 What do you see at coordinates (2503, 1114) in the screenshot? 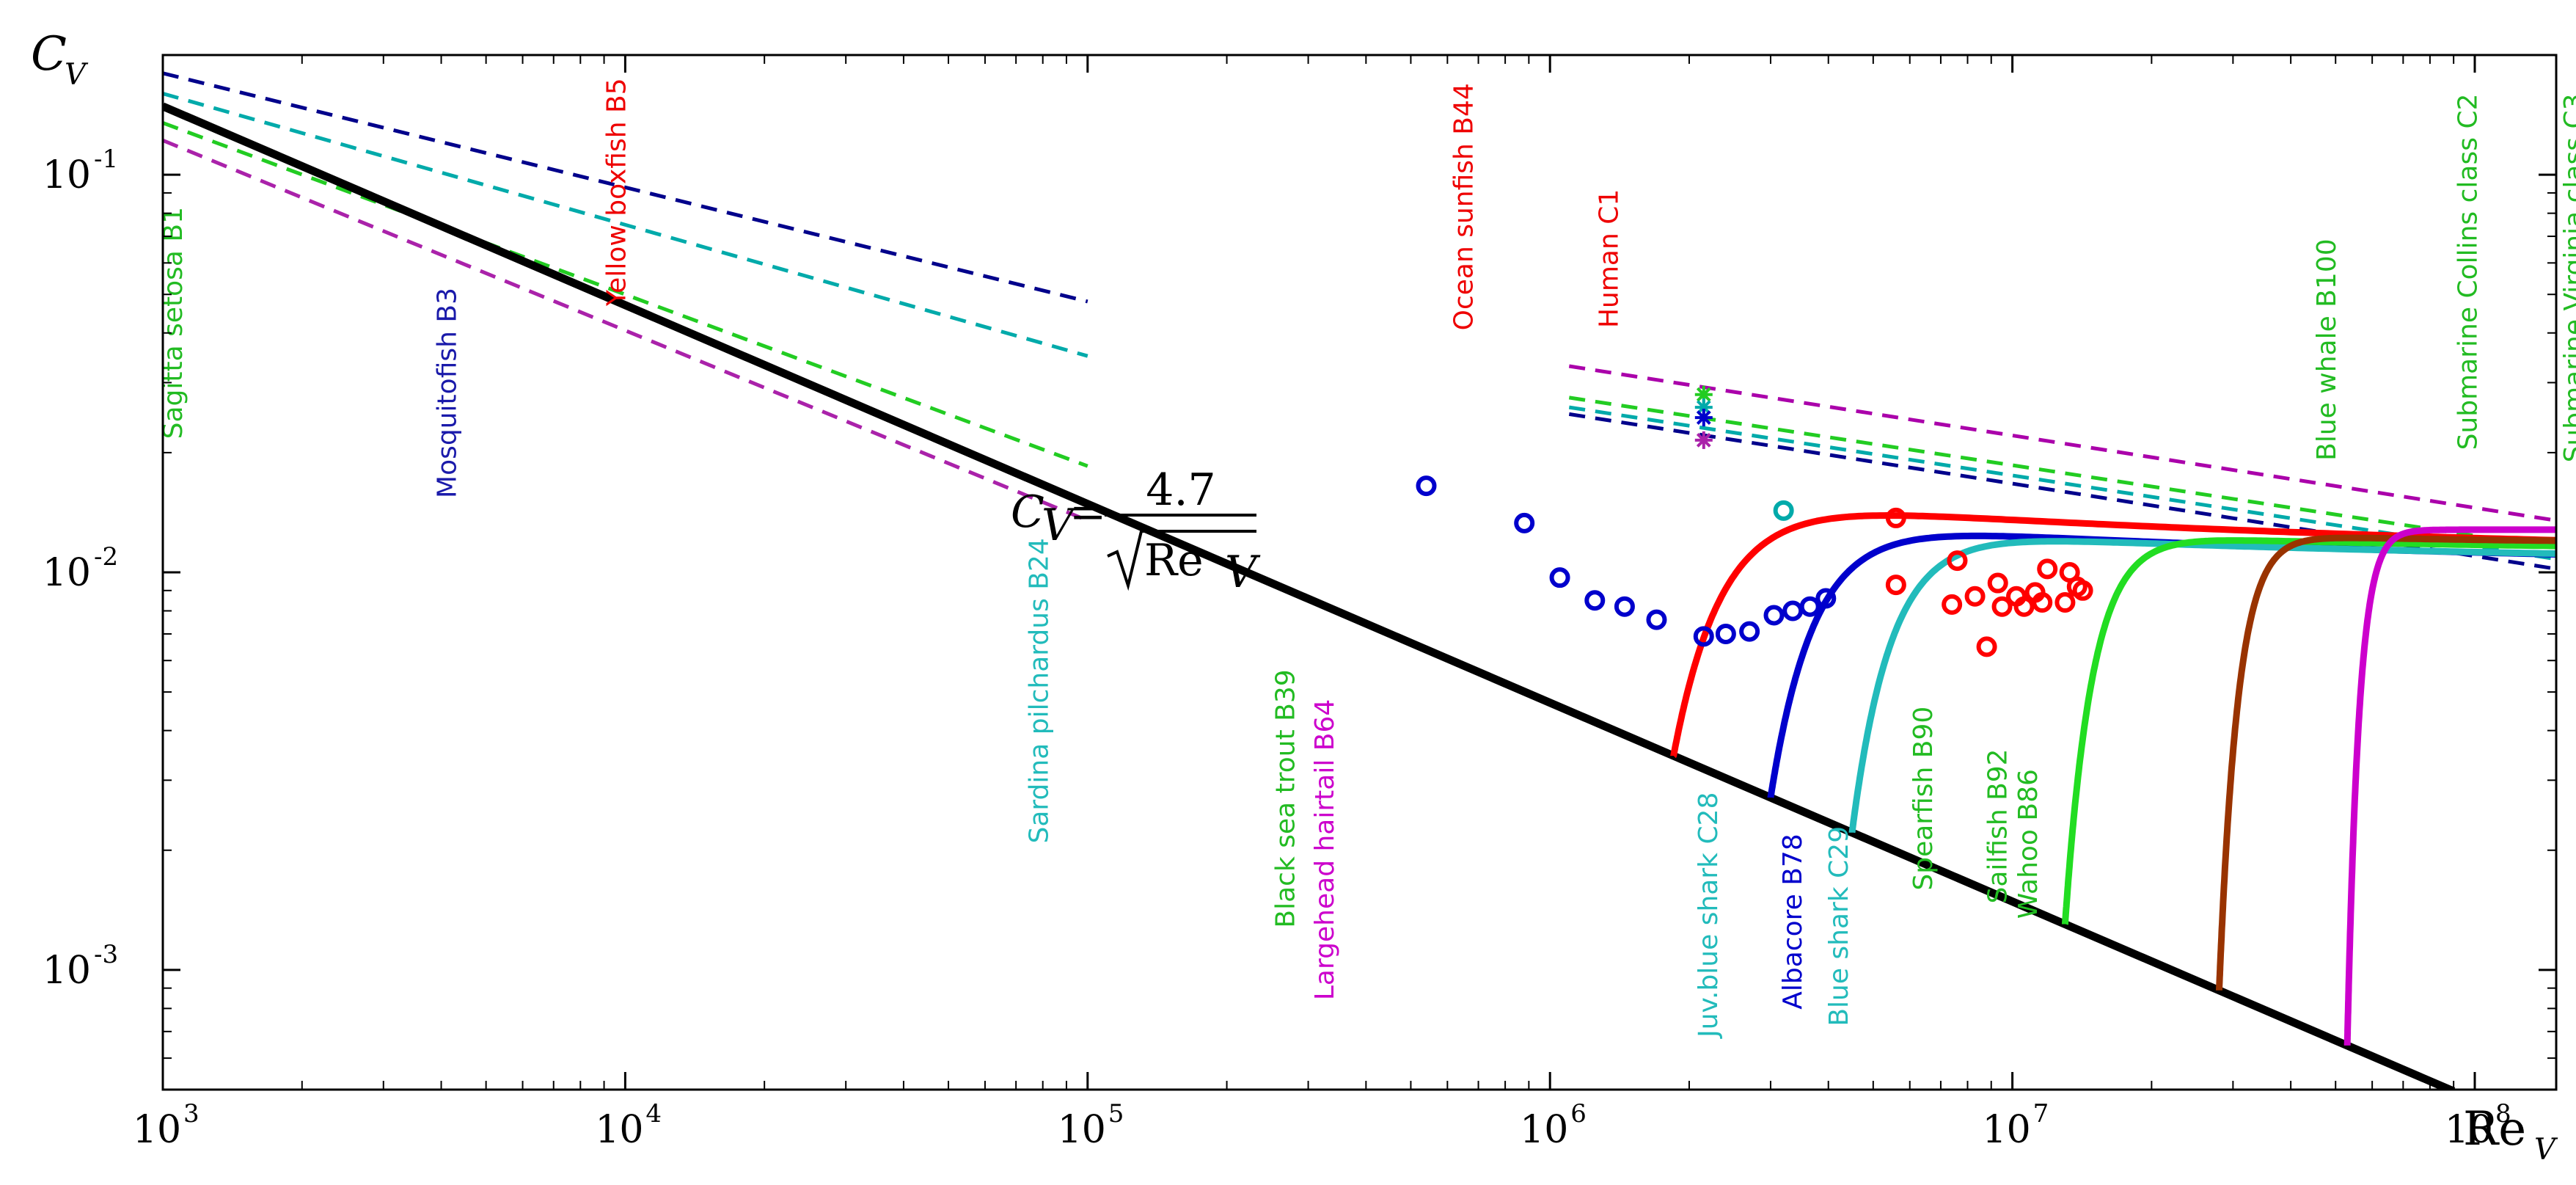
I see `x-tick-exp-5: 8` at bounding box center [2503, 1114].